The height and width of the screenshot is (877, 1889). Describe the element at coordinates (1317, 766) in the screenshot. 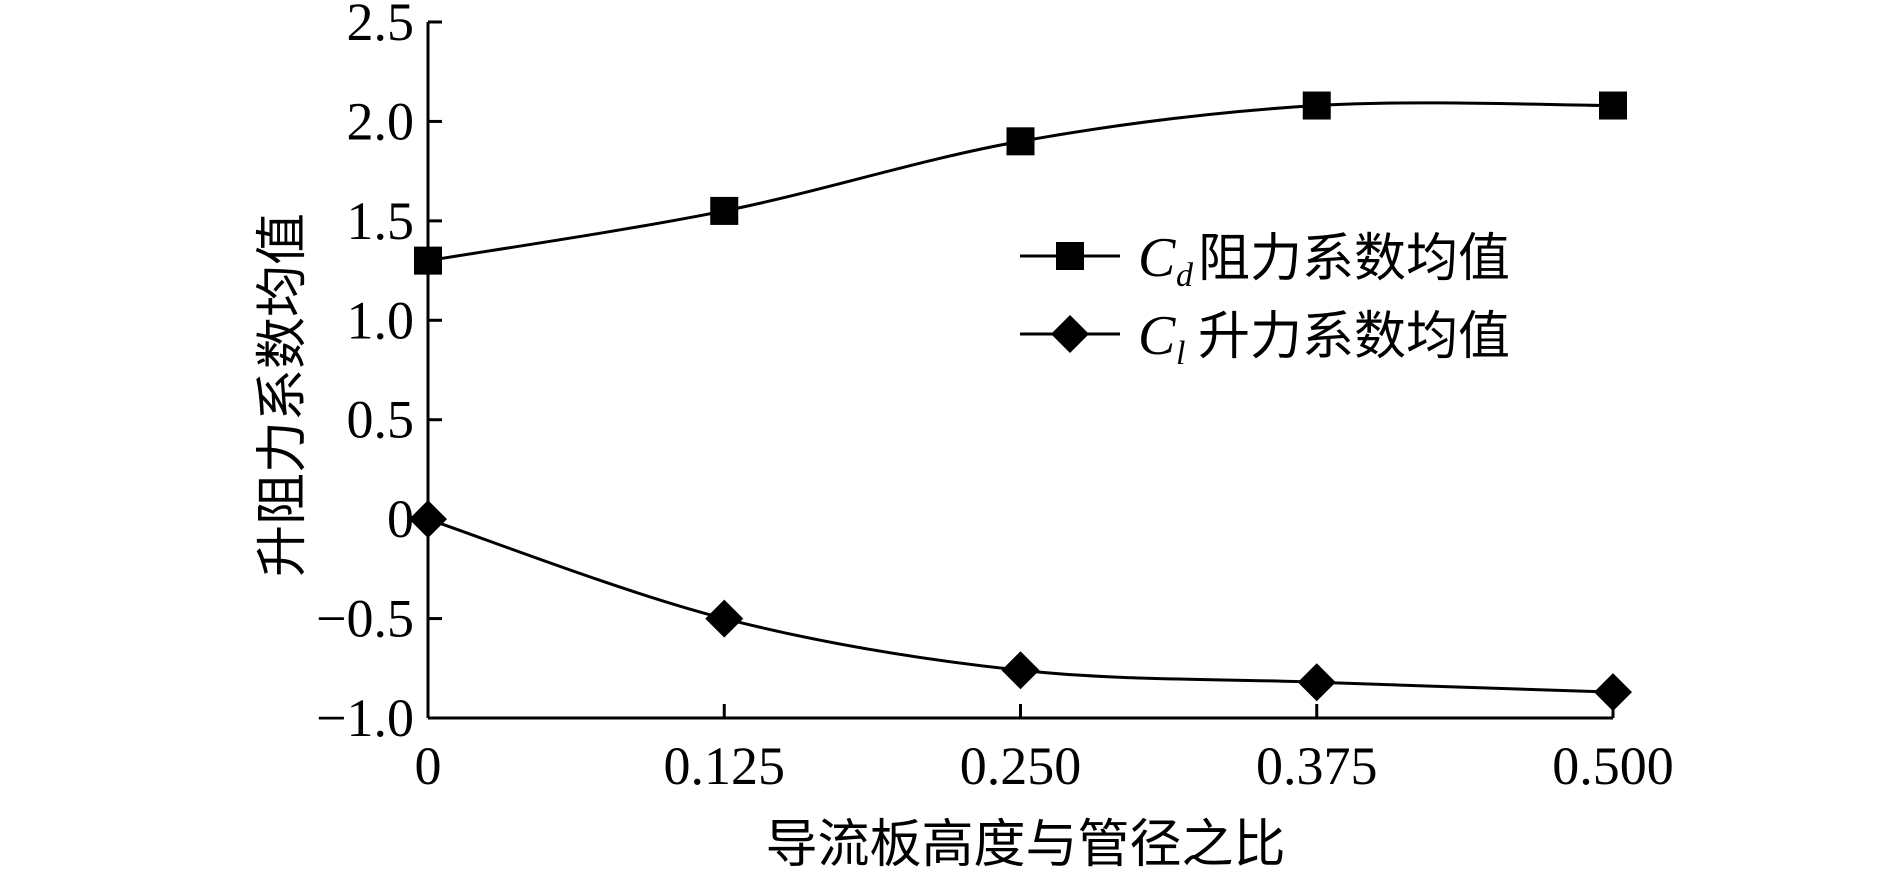

I see `x-tick-label: 0.375` at that location.